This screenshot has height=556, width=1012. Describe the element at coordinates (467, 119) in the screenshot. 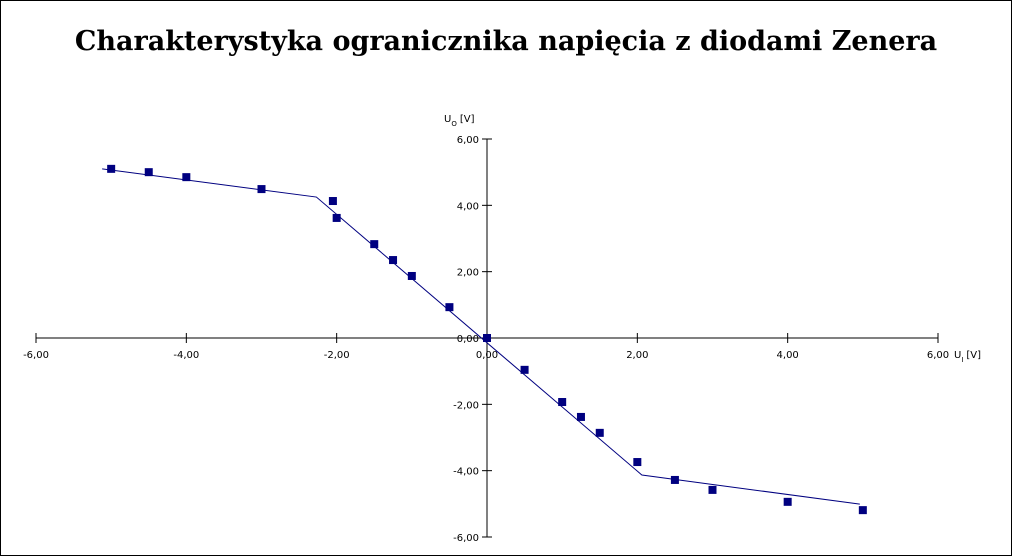

I see `y-label-unit: [V]` at that location.